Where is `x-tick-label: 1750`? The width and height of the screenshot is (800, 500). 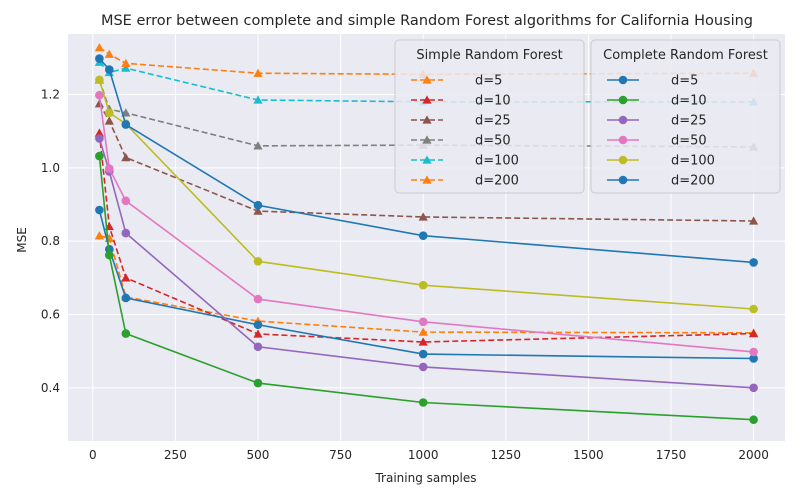 x-tick-label: 1750 is located at coordinates (671, 455).